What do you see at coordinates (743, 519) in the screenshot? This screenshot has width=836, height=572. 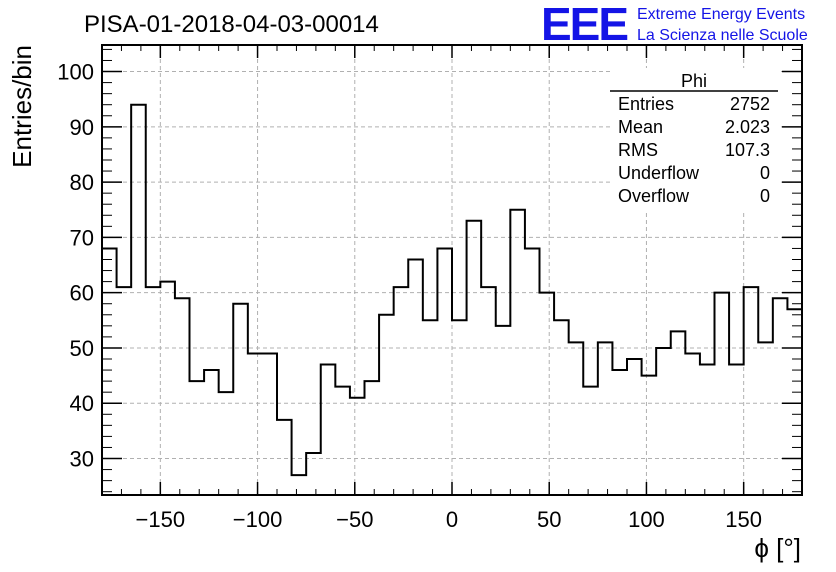 I see `x-tick-label: 150` at bounding box center [743, 519].